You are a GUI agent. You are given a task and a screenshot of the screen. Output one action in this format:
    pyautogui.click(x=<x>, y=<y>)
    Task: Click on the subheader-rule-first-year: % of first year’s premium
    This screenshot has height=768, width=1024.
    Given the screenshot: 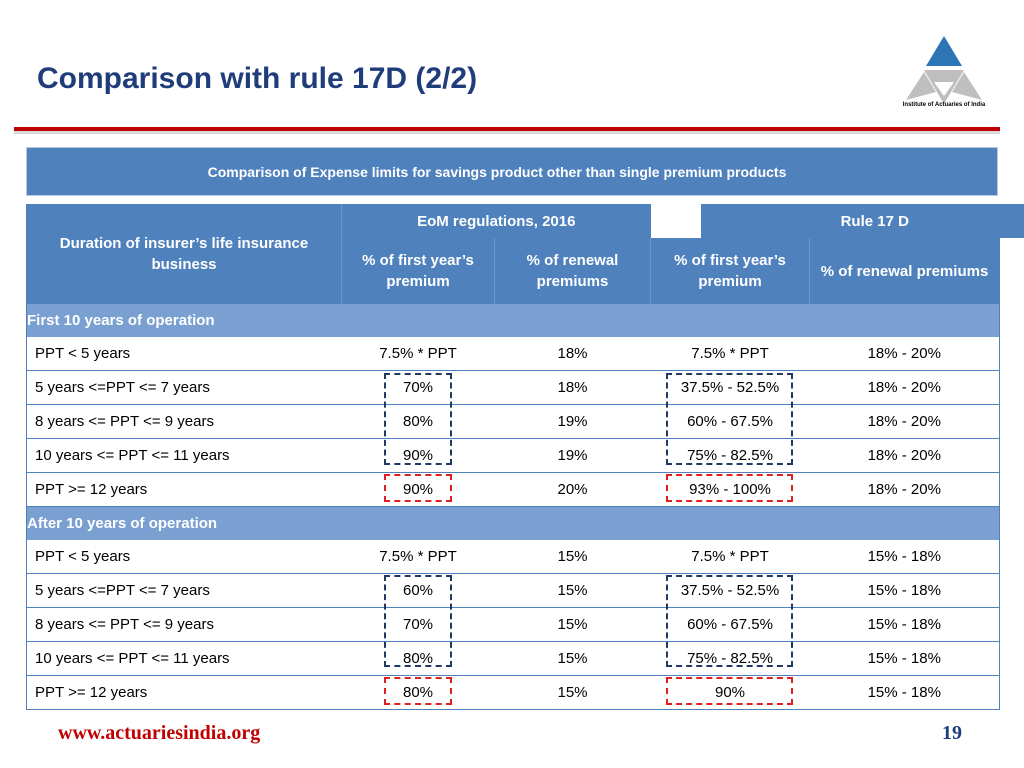 What is the action you would take?
    pyautogui.click(x=730, y=271)
    